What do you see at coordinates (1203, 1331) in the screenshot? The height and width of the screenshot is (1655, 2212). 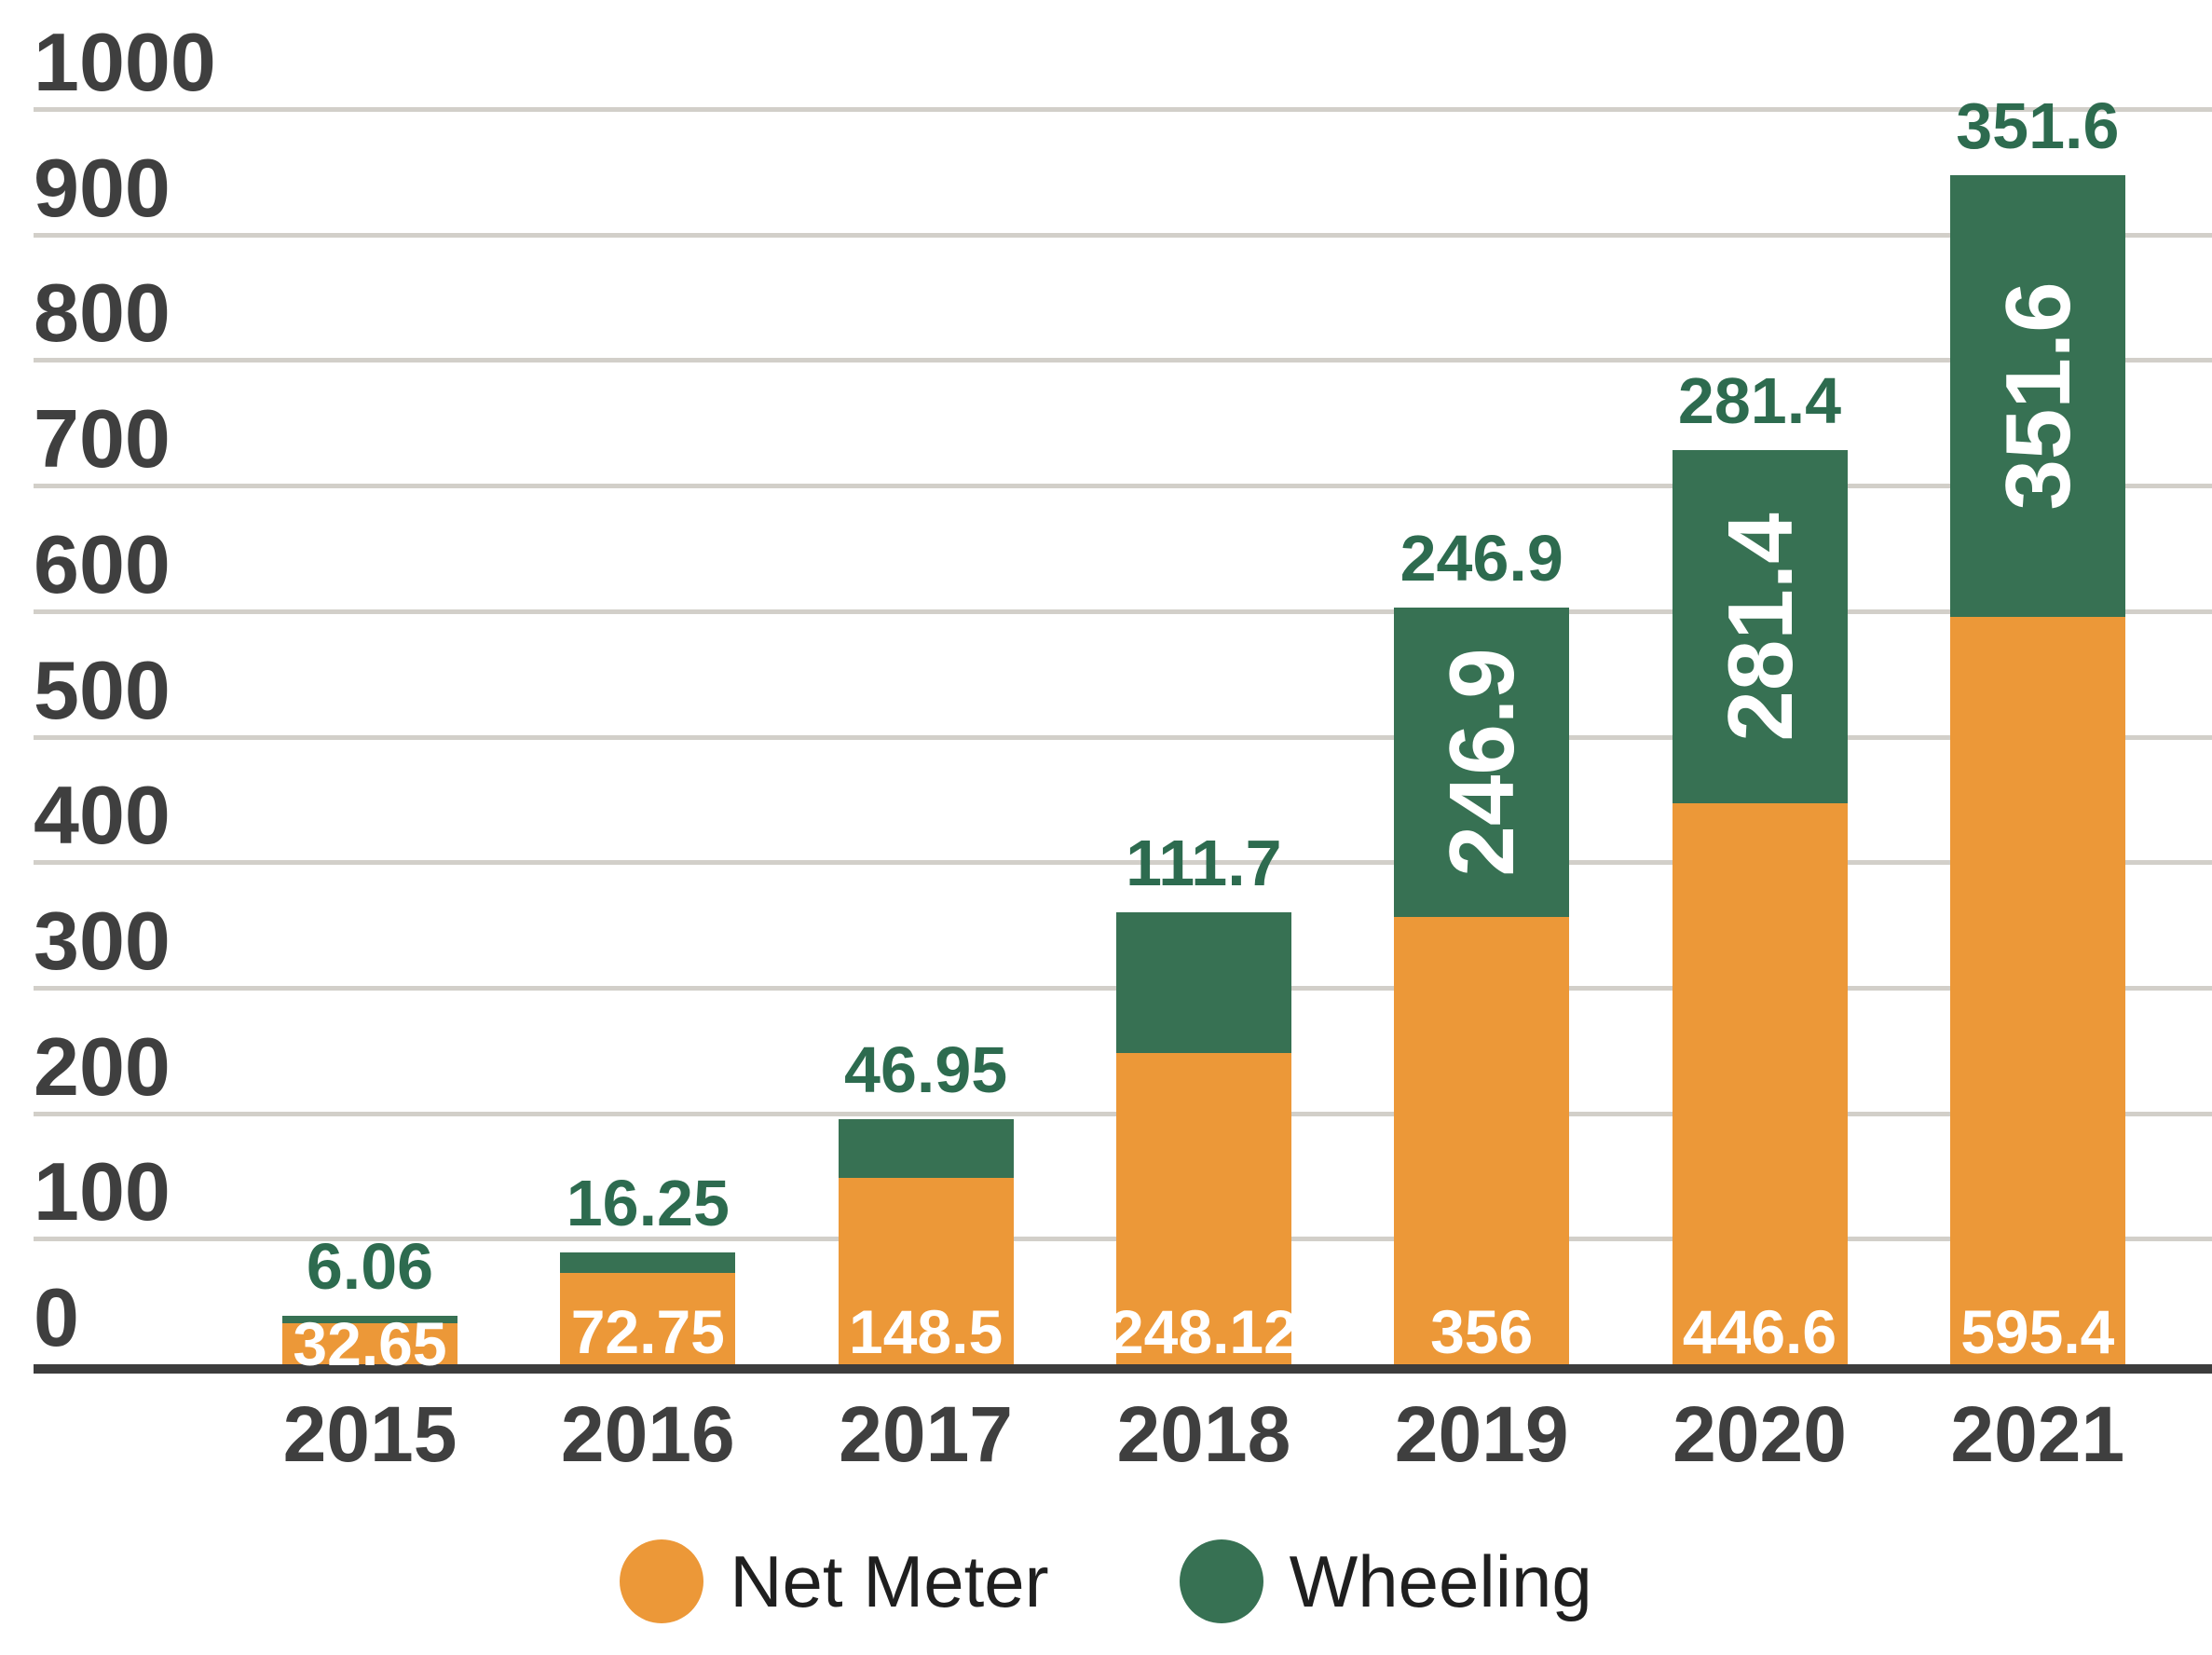 I see `value-label-2018-net-meter: 248.12` at bounding box center [1203, 1331].